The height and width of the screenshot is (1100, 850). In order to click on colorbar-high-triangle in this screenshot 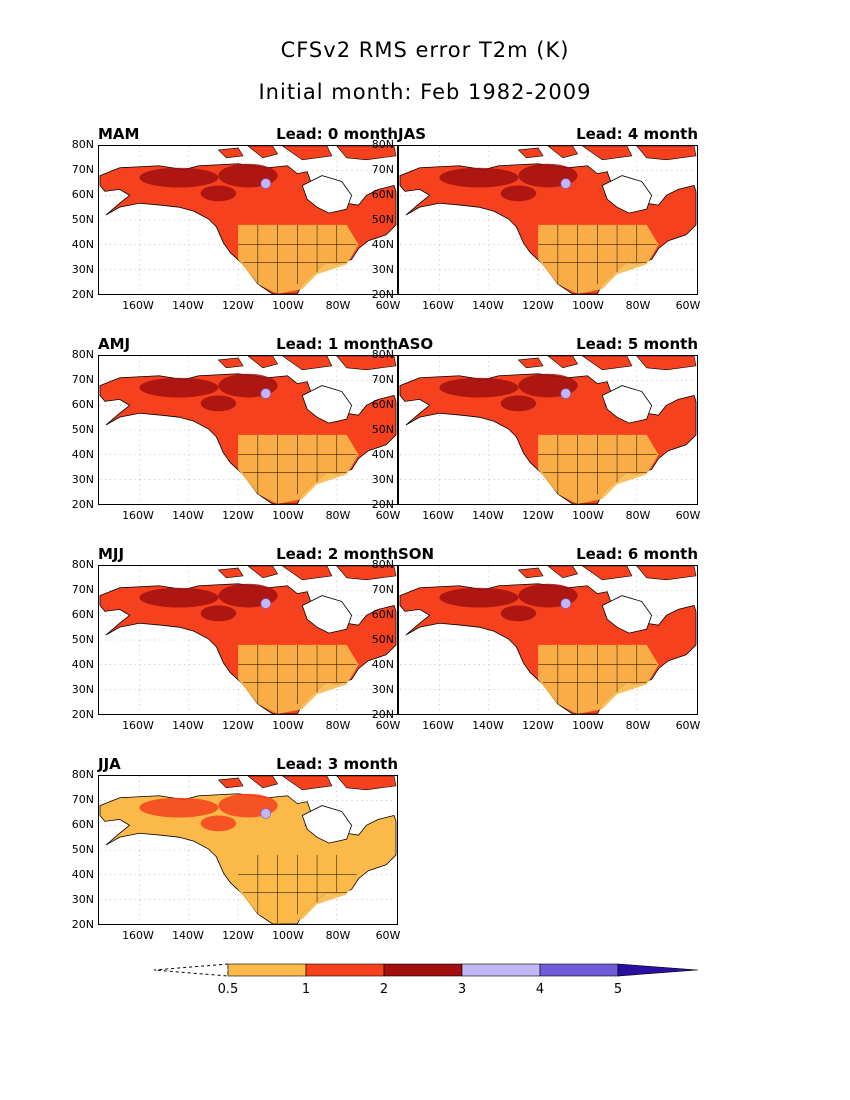, I will do `click(658, 970)`.